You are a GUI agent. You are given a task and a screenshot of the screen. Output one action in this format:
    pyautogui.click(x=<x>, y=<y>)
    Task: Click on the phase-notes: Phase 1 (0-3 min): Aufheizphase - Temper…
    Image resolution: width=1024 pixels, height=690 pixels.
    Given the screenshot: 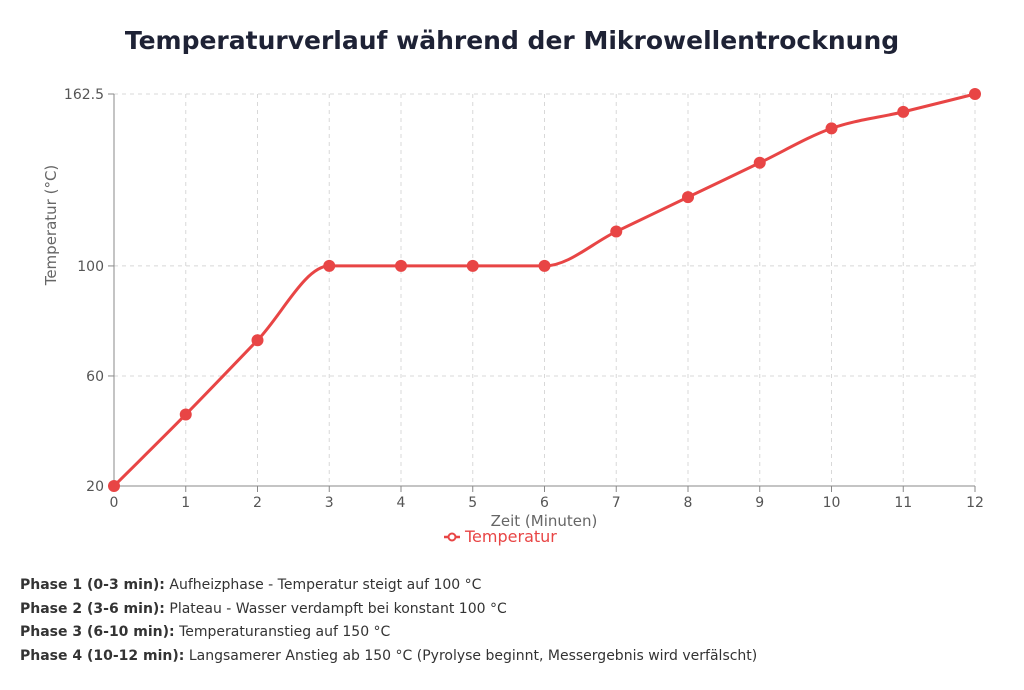 What is the action you would take?
    pyautogui.click(x=388, y=621)
    